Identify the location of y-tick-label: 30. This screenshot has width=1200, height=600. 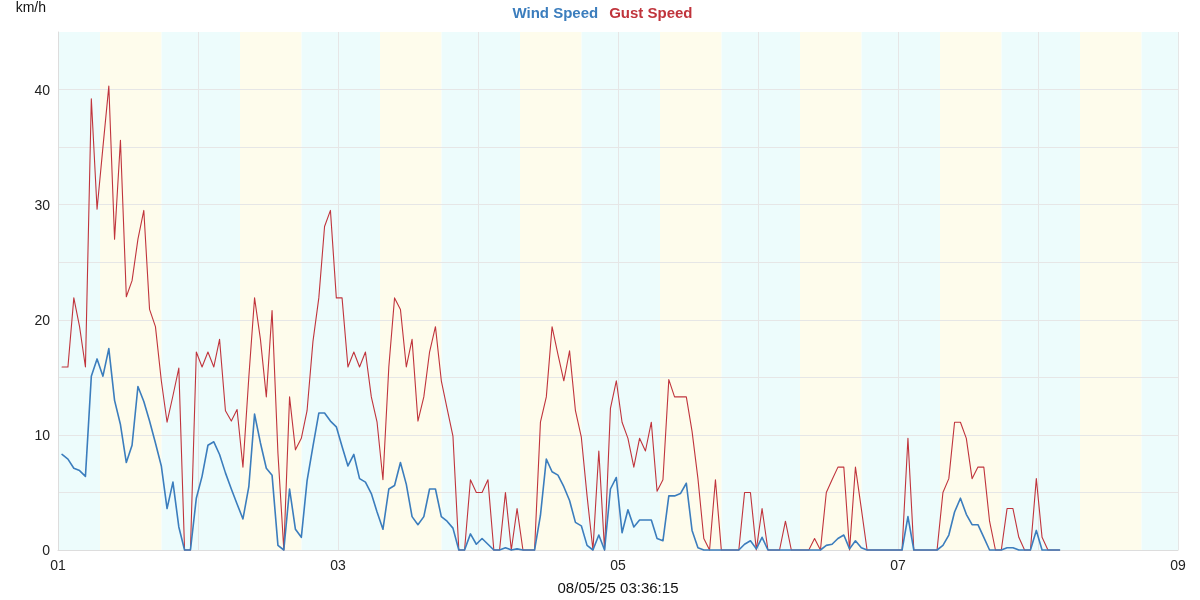
(42, 204).